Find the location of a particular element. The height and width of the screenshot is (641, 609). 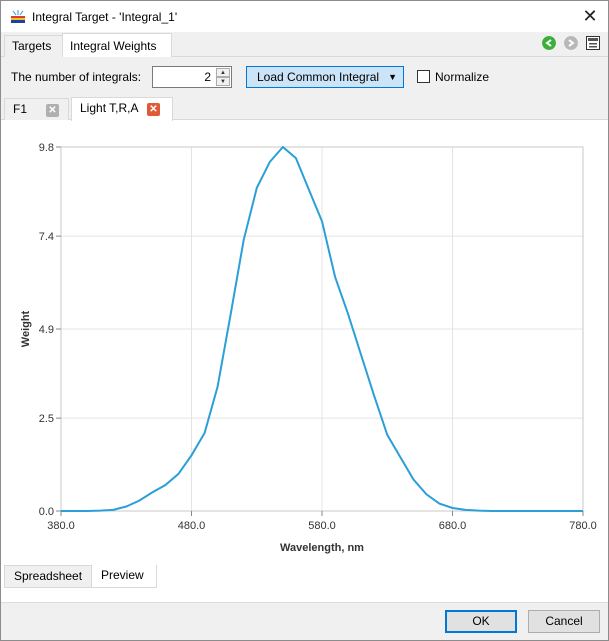

tab-preview: Preview is located at coordinates (124, 576).